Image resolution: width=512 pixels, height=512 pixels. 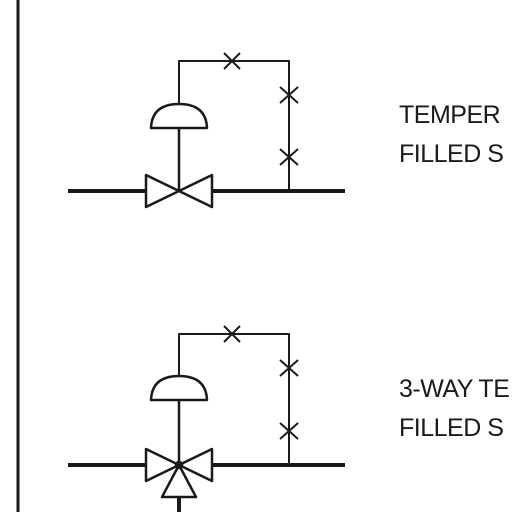 I want to click on three-way-regulator-label-line-1: 3-WAY TE, so click(x=454, y=389).